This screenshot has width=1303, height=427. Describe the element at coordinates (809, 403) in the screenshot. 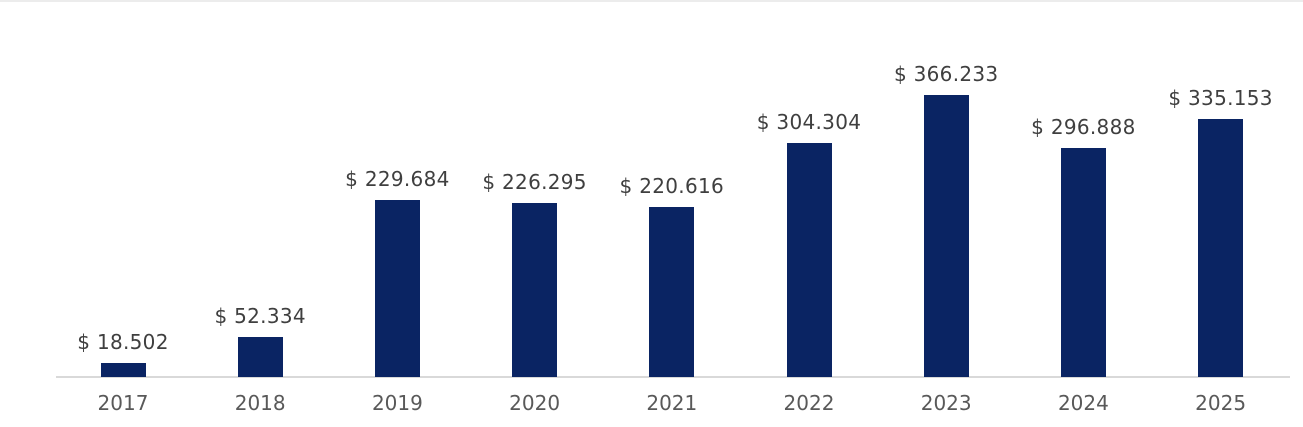

I see `x-tick-2022: 2022` at that location.